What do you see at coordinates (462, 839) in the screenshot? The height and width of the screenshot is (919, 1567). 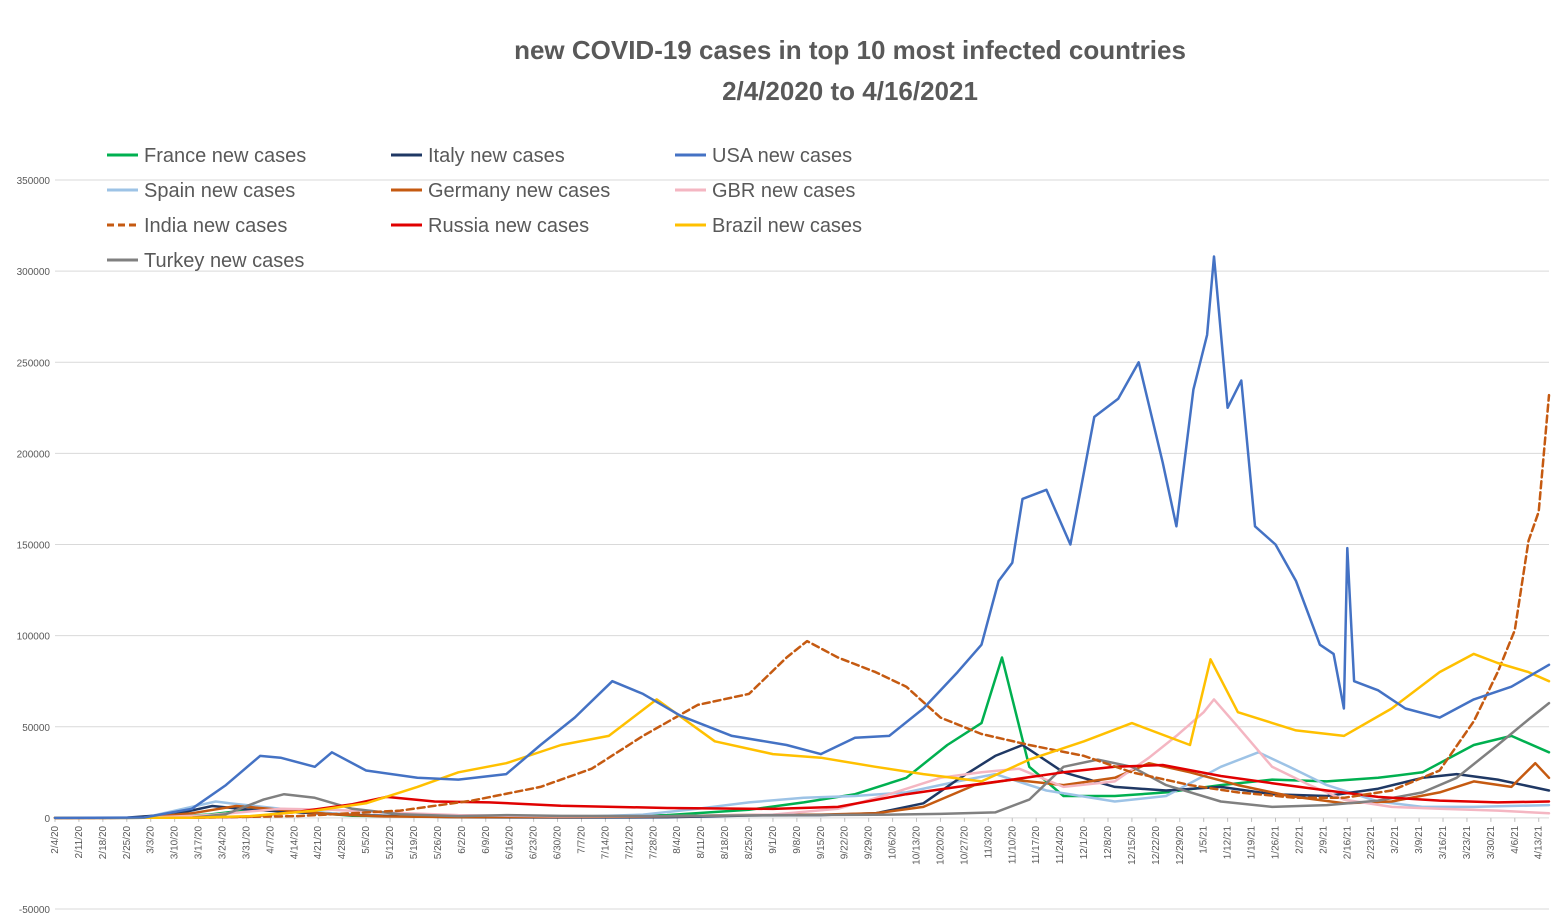 I see `x-tick-label: 6/2/20` at bounding box center [462, 839].